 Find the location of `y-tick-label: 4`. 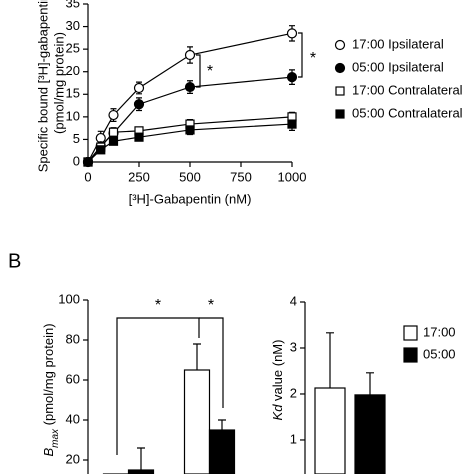

y-tick-label: 4 is located at coordinates (293, 300).